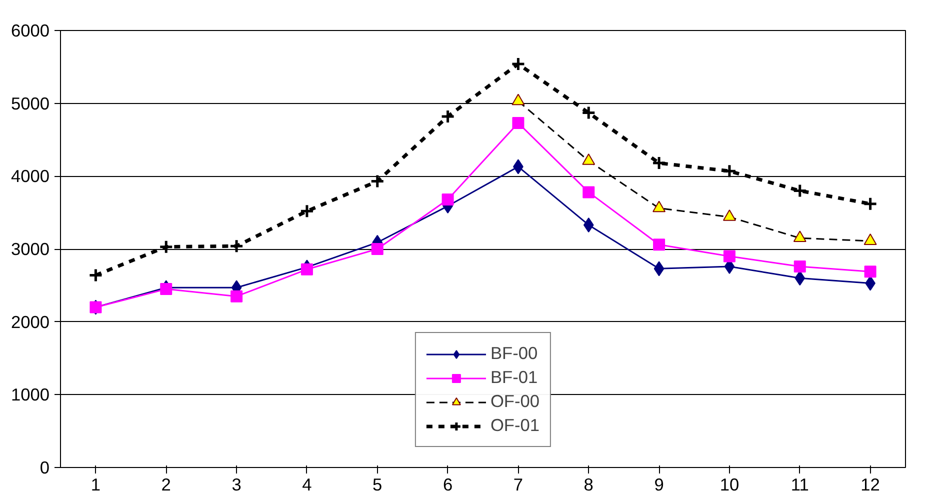 This screenshot has width=939, height=497. Describe the element at coordinates (447, 484) in the screenshot. I see `x-tick-label: 6` at that location.